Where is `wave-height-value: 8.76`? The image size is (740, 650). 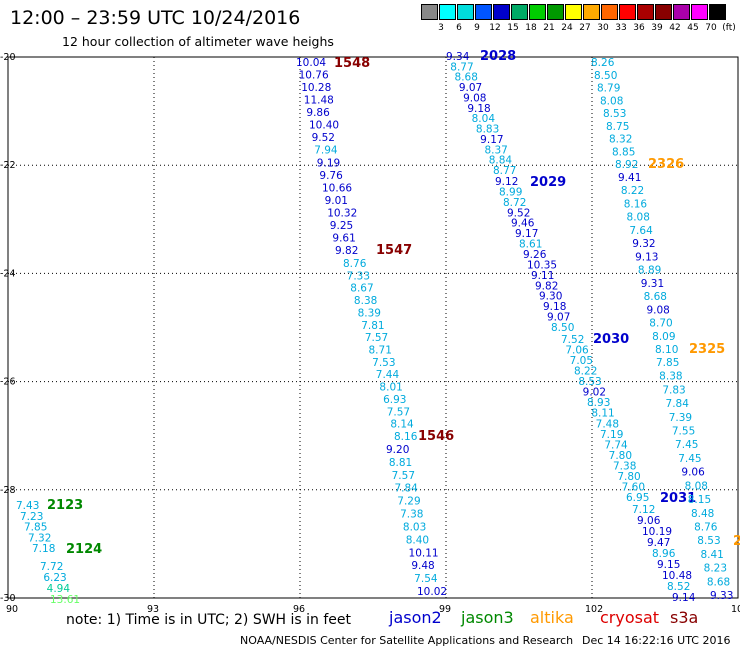 wave-height-value: 8.76 is located at coordinates (355, 264).